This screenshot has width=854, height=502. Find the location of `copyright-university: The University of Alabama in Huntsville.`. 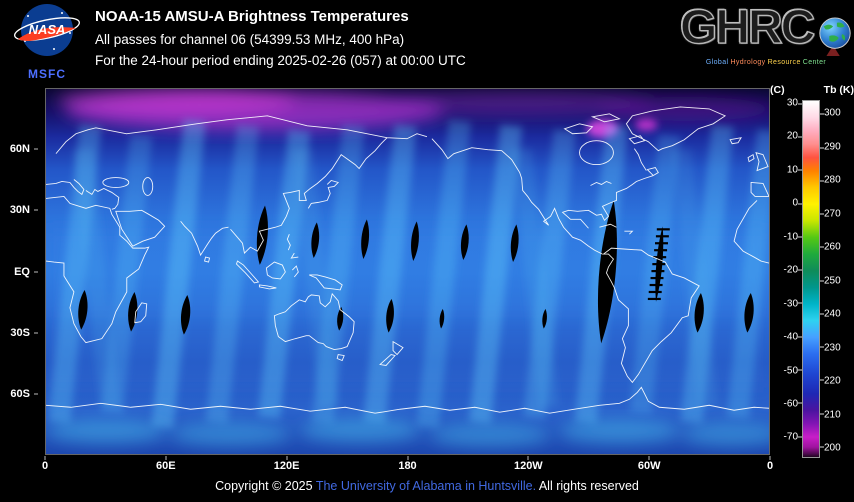

copyright-university: The University of Alabama in Huntsville. is located at coordinates (426, 486).